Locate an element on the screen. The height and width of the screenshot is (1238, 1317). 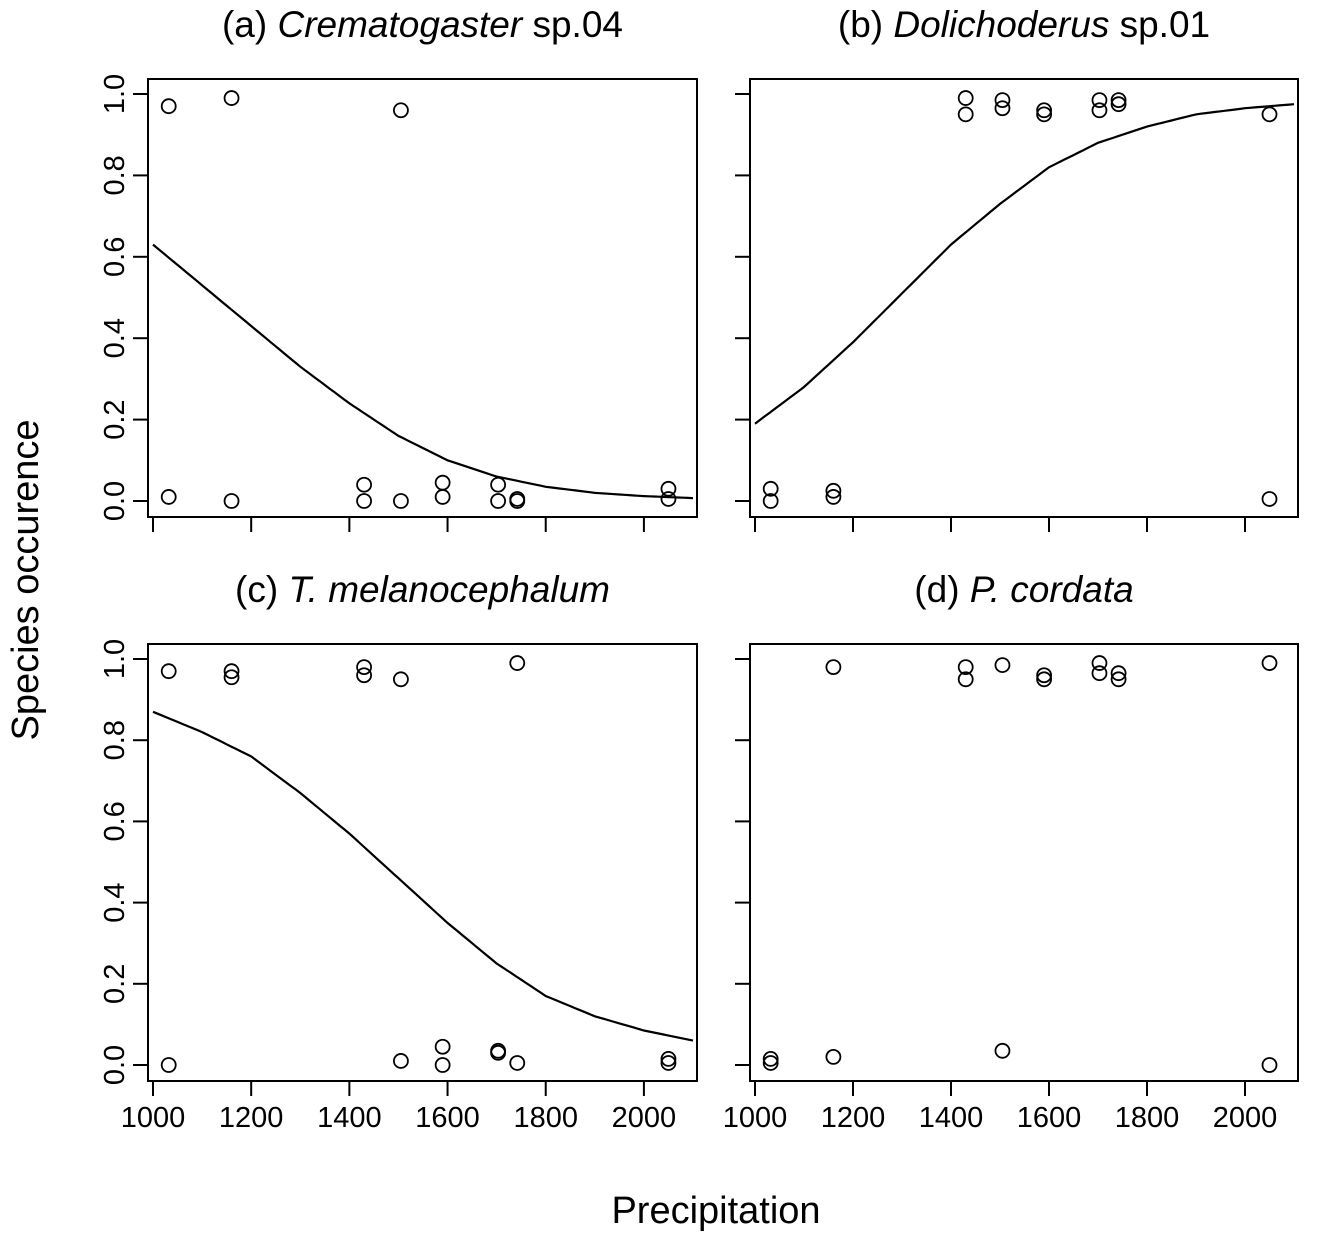
panel-label: (c) is located at coordinates (261, 589).